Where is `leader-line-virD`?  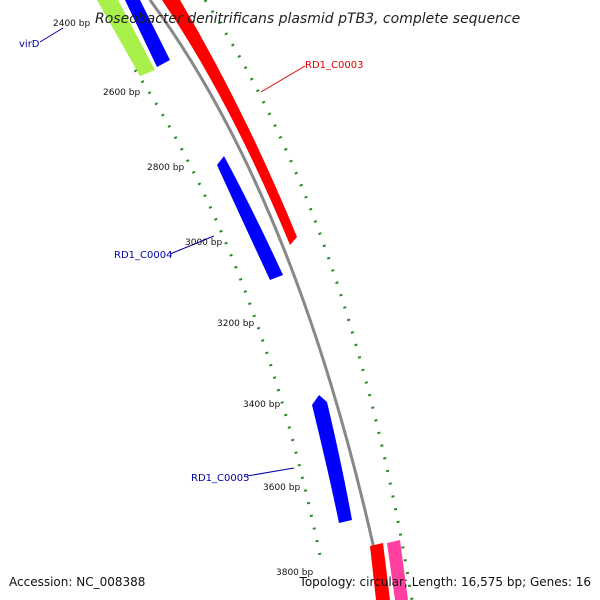 leader-line-virD is located at coordinates (51, 35).